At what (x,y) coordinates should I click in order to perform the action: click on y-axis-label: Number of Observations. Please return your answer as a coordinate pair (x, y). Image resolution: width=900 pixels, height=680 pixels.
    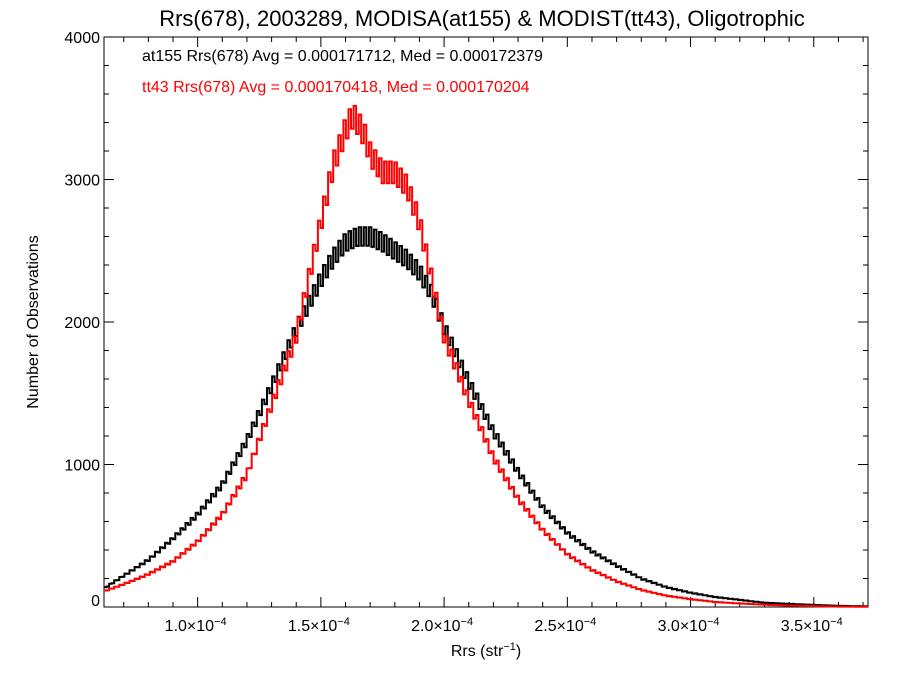
    Looking at the image, I should click on (33, 321).